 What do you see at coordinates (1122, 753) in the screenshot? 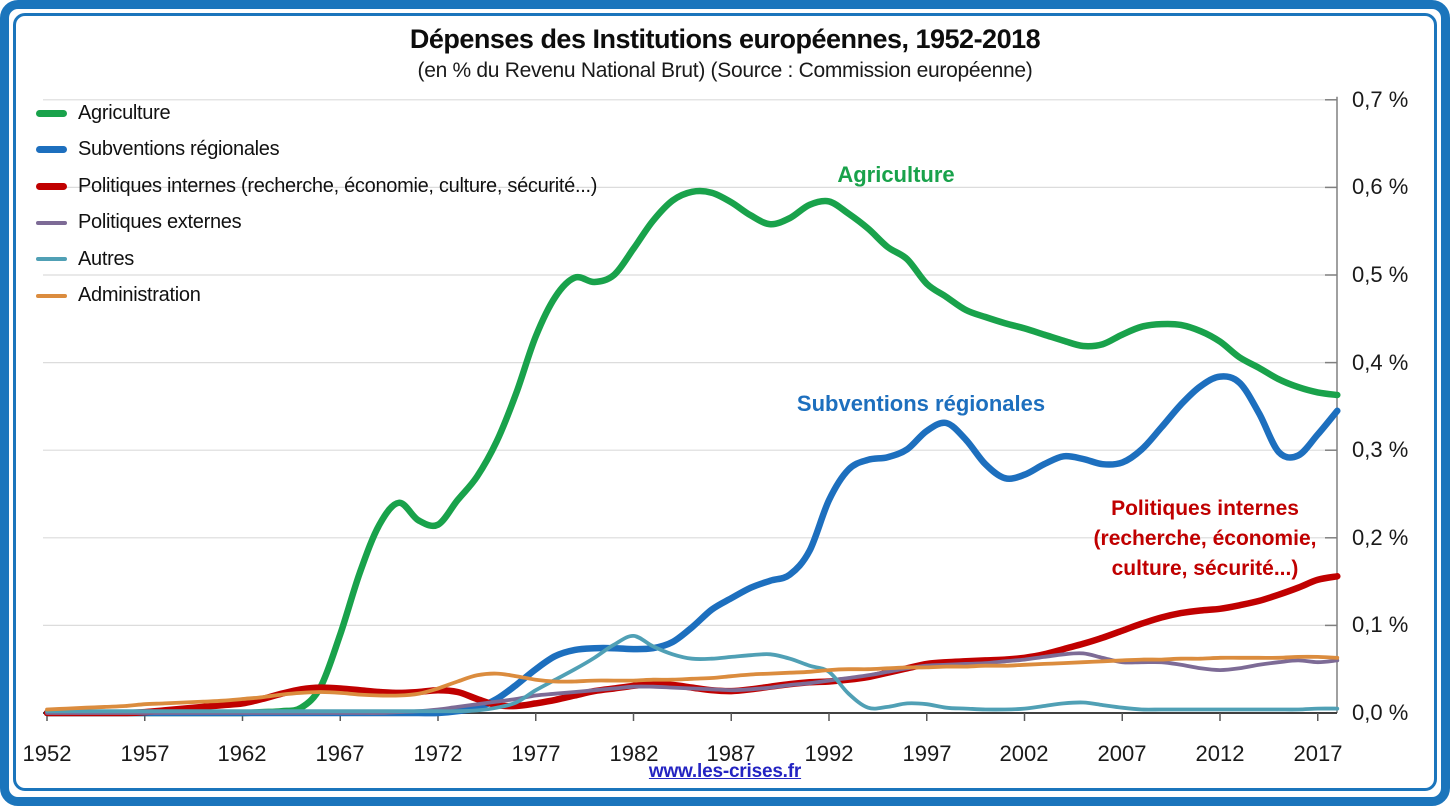
I see `x-axis-label: 2007` at bounding box center [1122, 753].